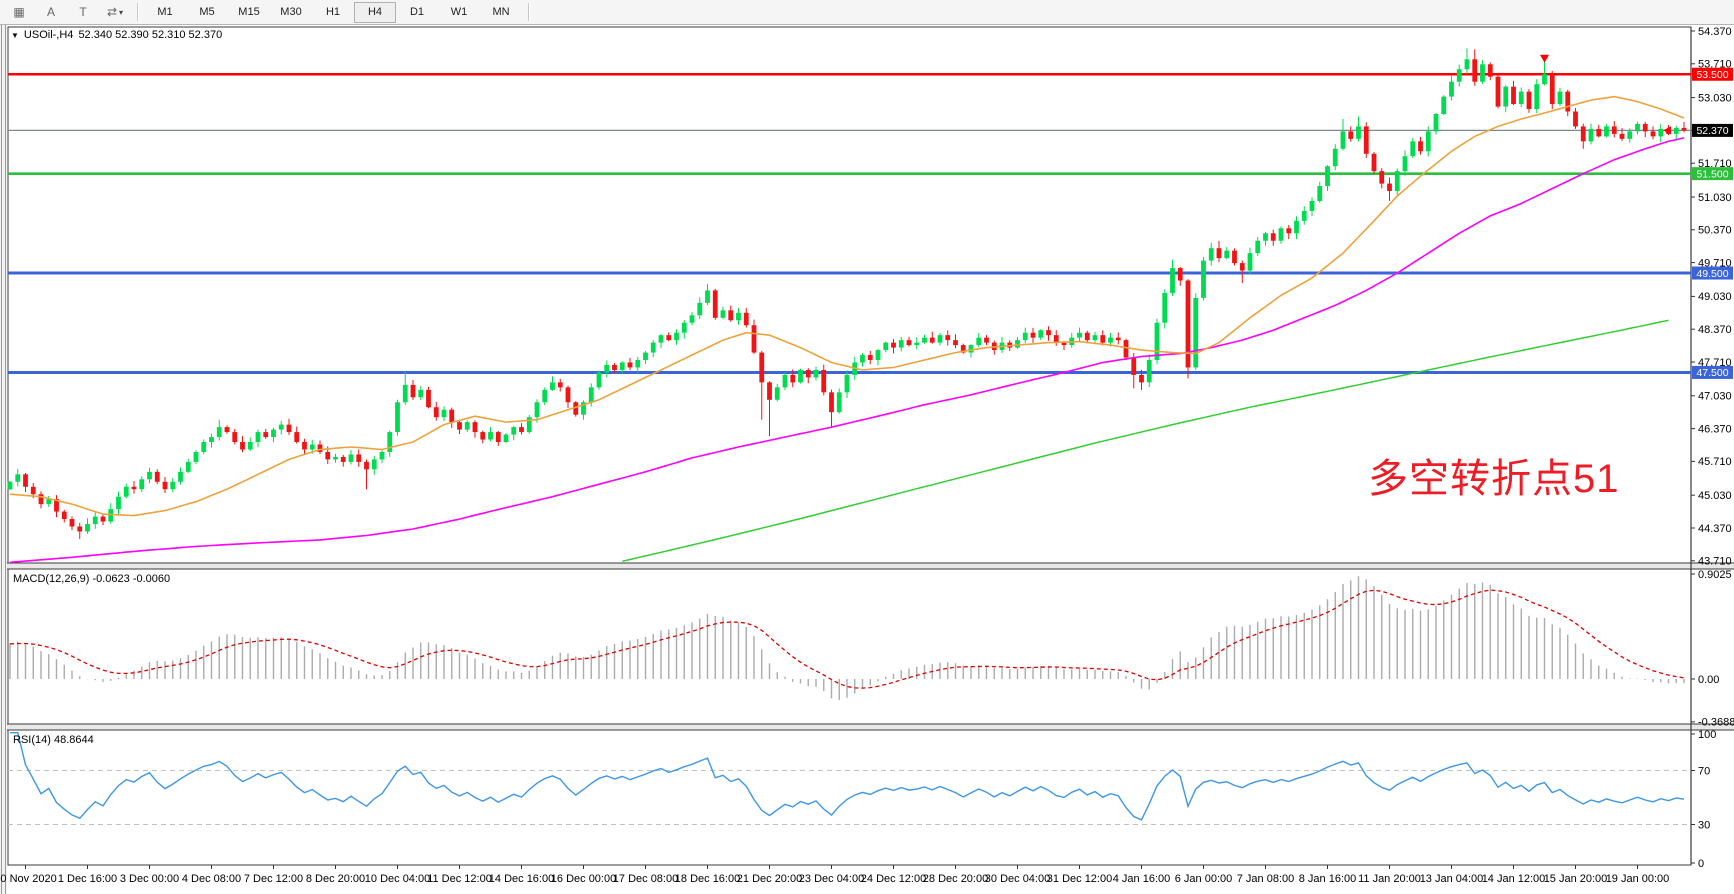 The height and width of the screenshot is (894, 1734). Describe the element at coordinates (1667, 130) in the screenshot. I see `price-pointer-icon` at that location.